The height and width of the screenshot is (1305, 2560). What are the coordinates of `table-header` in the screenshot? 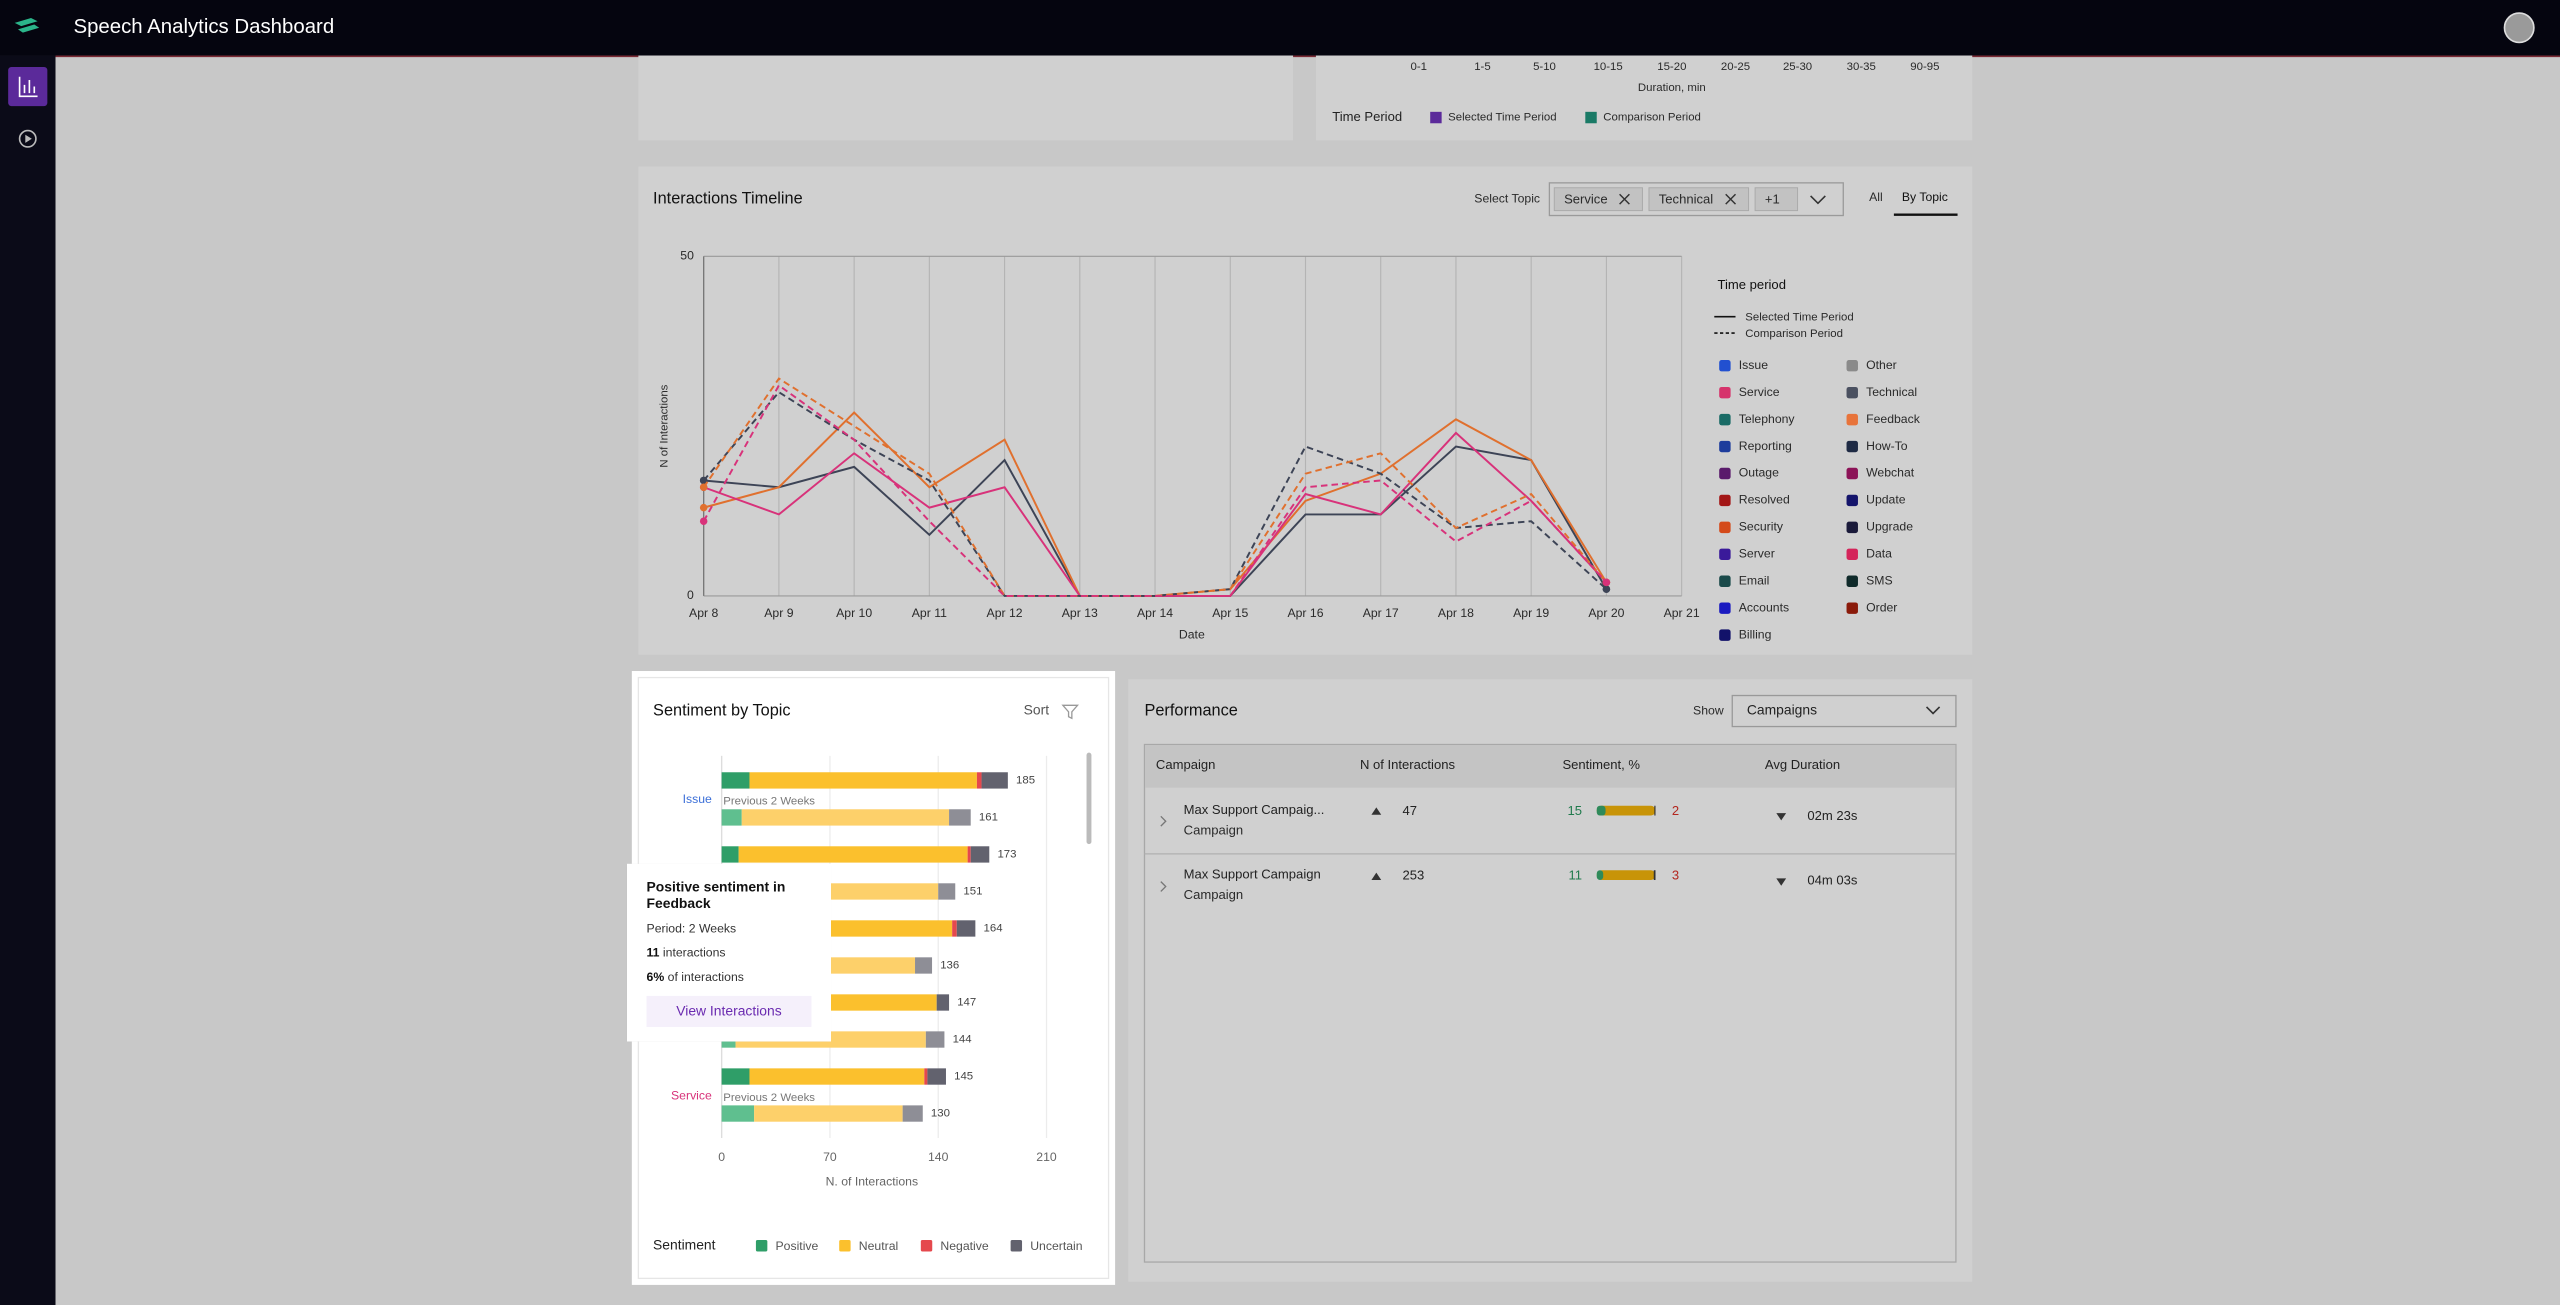 It's located at (1550, 766).